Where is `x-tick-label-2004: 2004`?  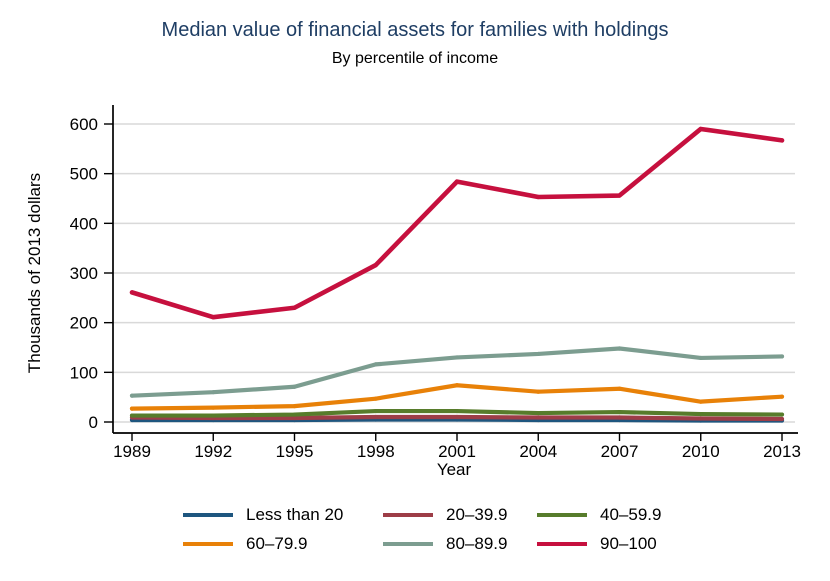
x-tick-label-2004: 2004 is located at coordinates (538, 451).